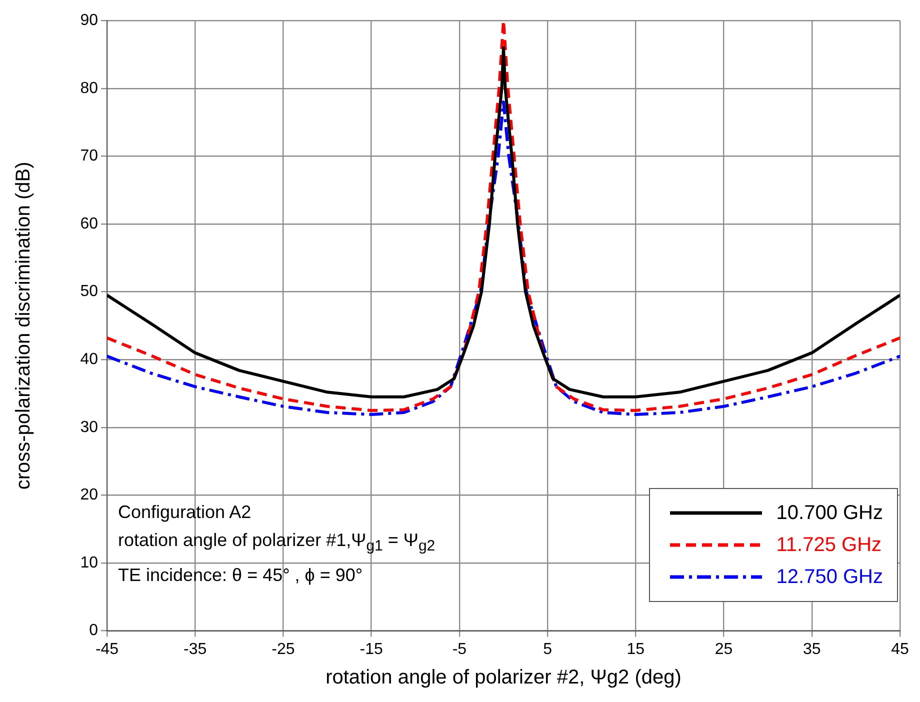 The width and height of the screenshot is (920, 702). What do you see at coordinates (900, 649) in the screenshot?
I see `x-tick-label: 45` at bounding box center [900, 649].